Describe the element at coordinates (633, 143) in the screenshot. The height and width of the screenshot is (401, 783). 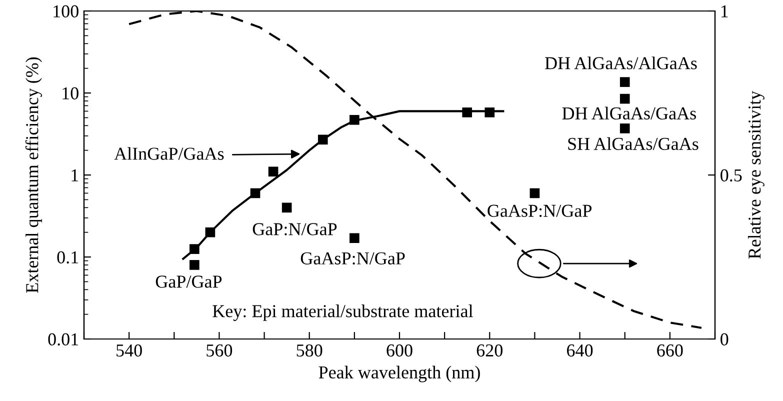
I see `annotation: SH AlGaAs/GaAs` at that location.